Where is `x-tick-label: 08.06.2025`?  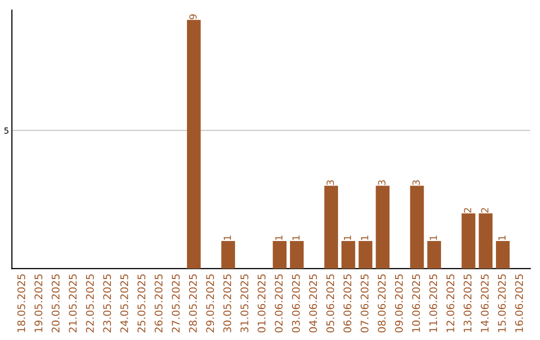
x-tick-label: 08.06.2025 is located at coordinates (382, 303).